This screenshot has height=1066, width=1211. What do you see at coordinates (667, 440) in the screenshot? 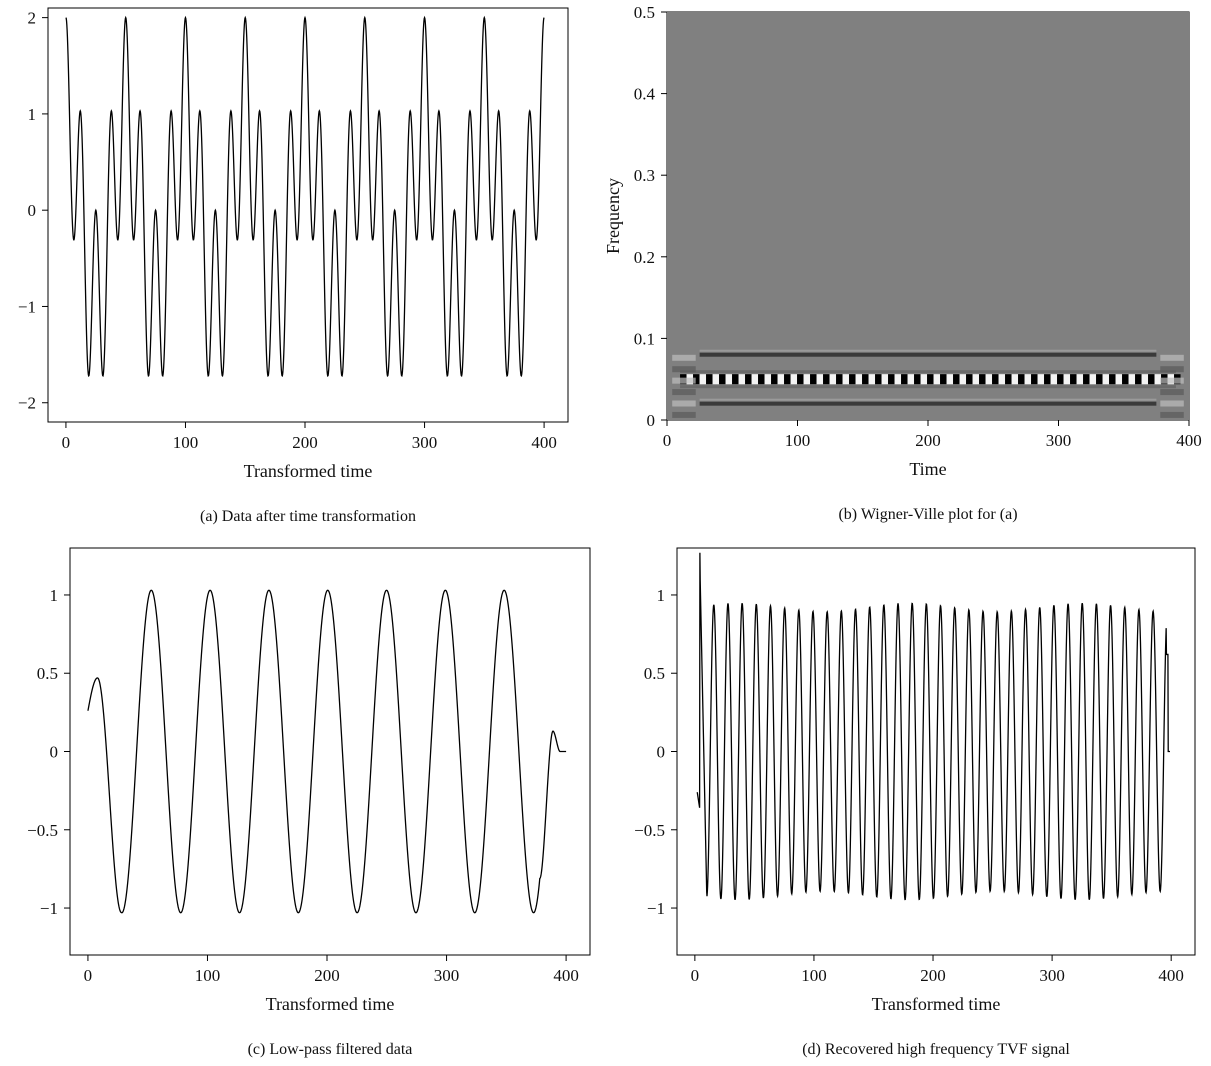
I see `x-tick-label: 0` at bounding box center [667, 440].